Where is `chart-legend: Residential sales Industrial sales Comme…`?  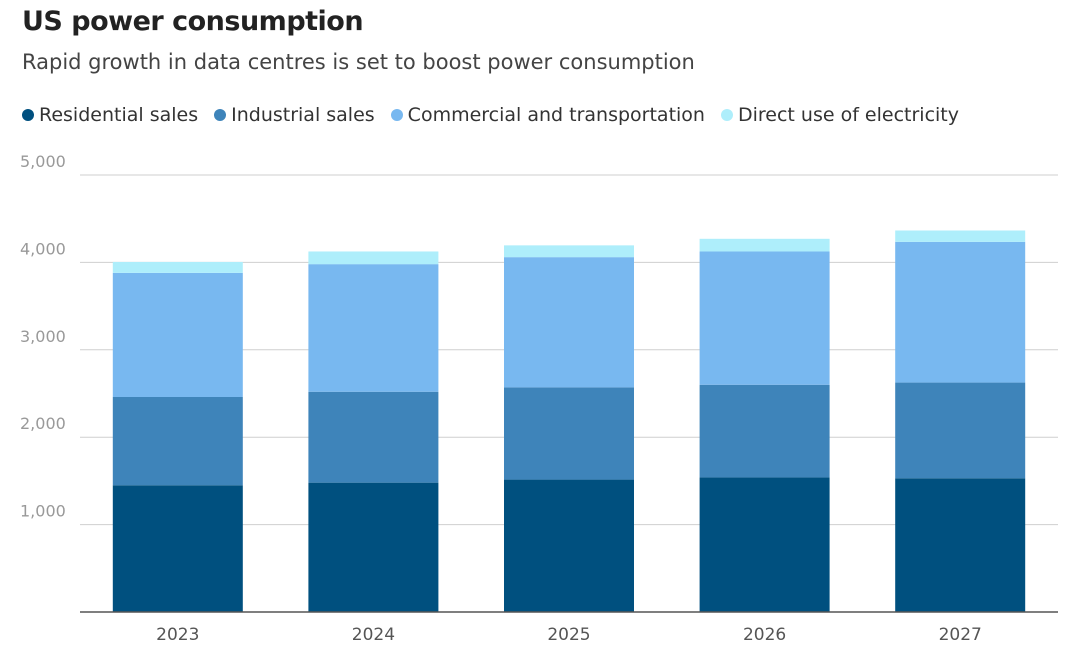 chart-legend: Residential sales Industrial sales Comme… is located at coordinates (498, 115).